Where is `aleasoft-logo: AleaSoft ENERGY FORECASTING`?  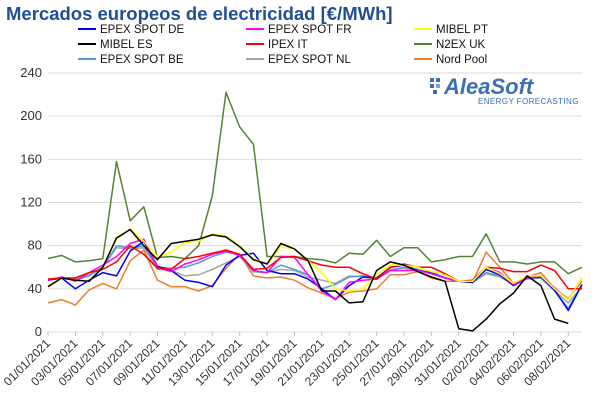 aleasoft-logo: AleaSoft ENERGY FORECASTING is located at coordinates (504, 90).